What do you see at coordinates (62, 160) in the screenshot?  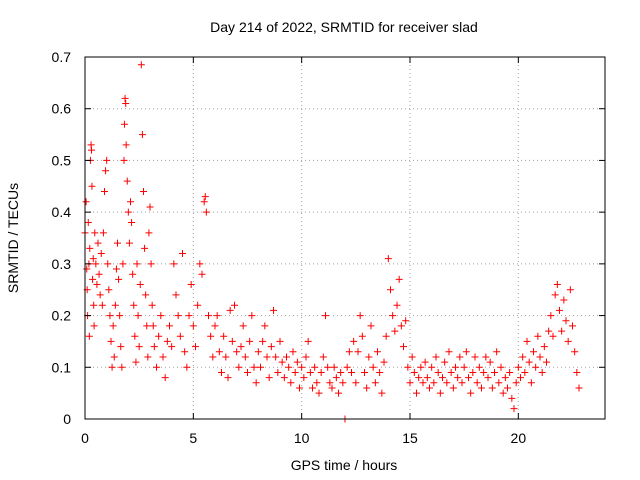 I see `y-tick-label: 0.5` at bounding box center [62, 160].